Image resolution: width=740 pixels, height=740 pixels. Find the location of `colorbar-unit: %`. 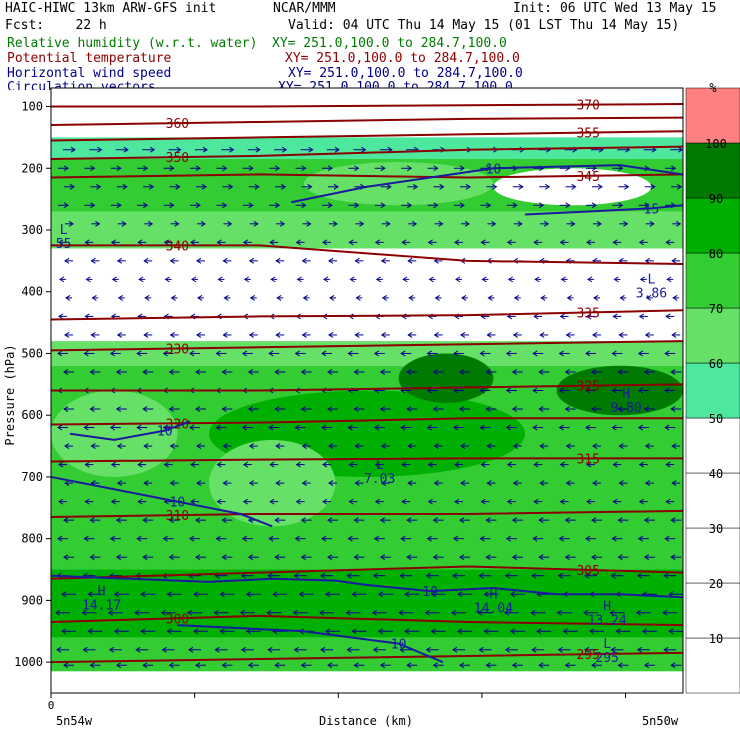

colorbar-unit: % is located at coordinates (713, 88).